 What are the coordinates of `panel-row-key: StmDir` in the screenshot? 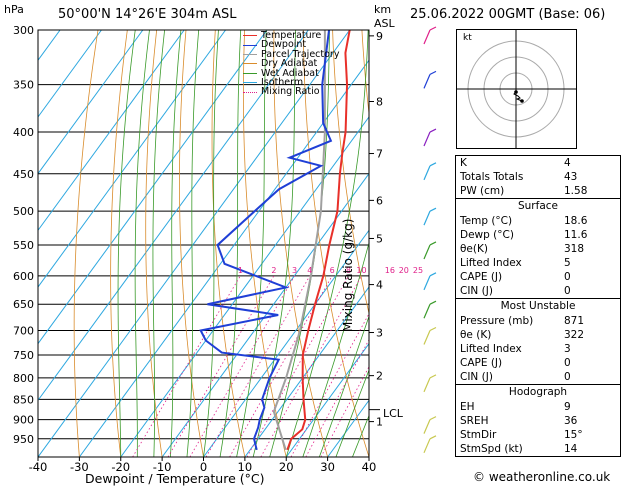 It's located at (478, 435).